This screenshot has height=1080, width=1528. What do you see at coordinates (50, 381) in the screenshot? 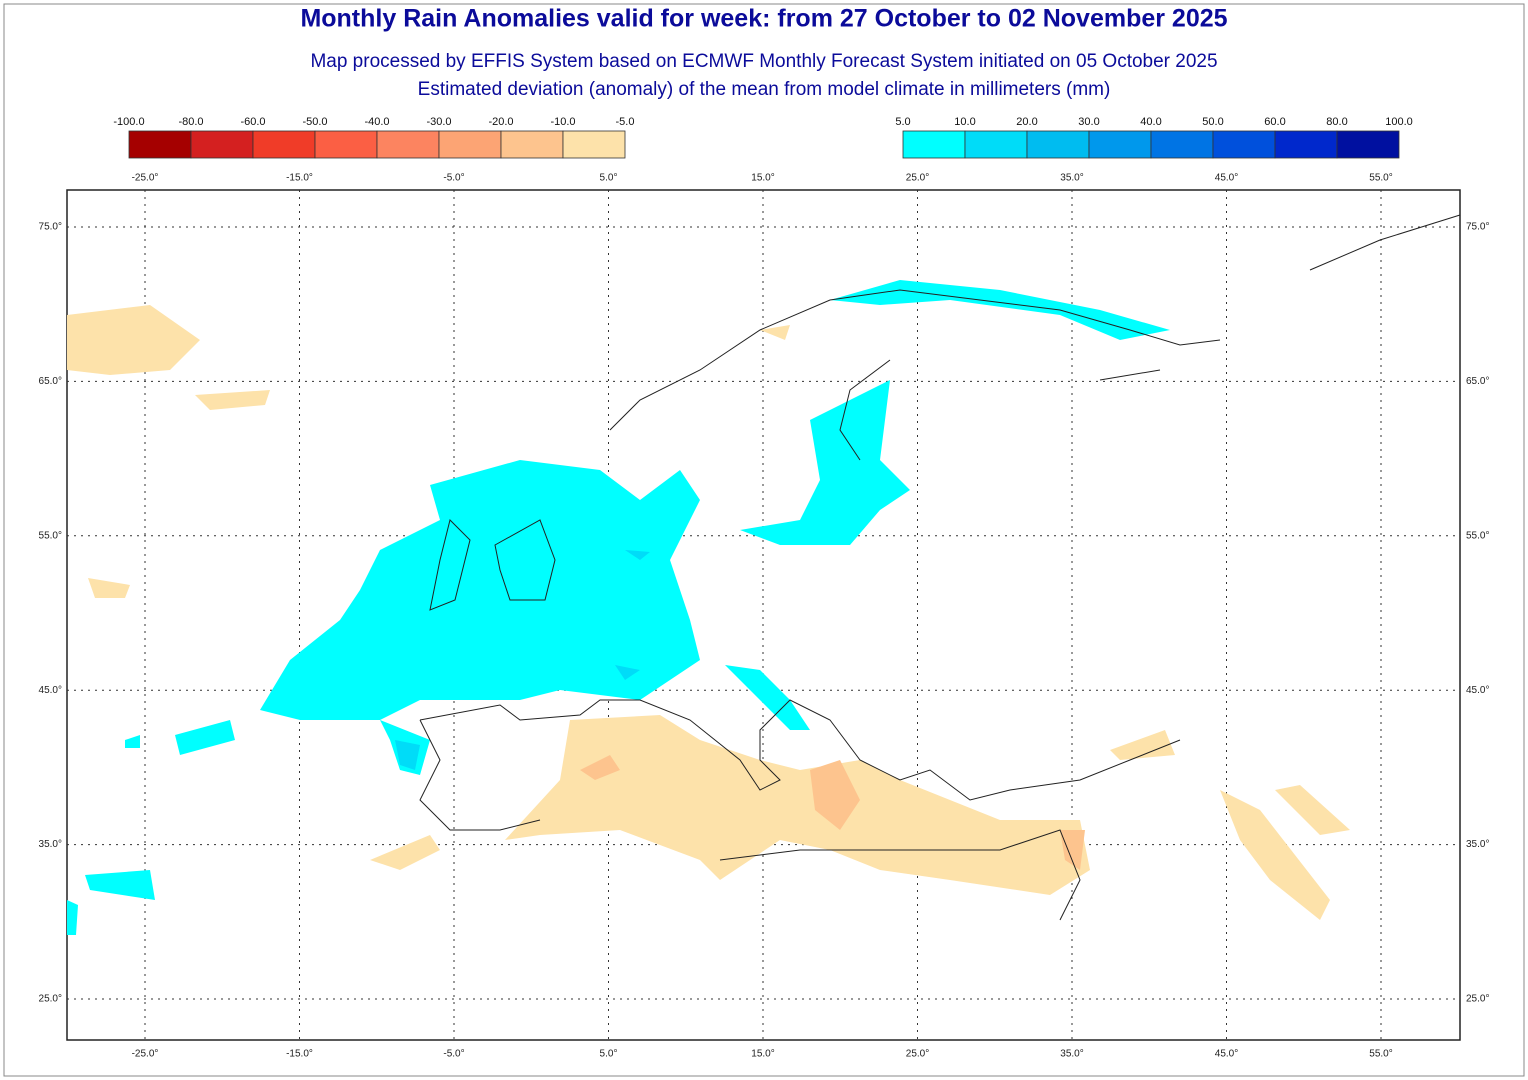
I see `lat-label-left: 65.0°` at bounding box center [50, 381].